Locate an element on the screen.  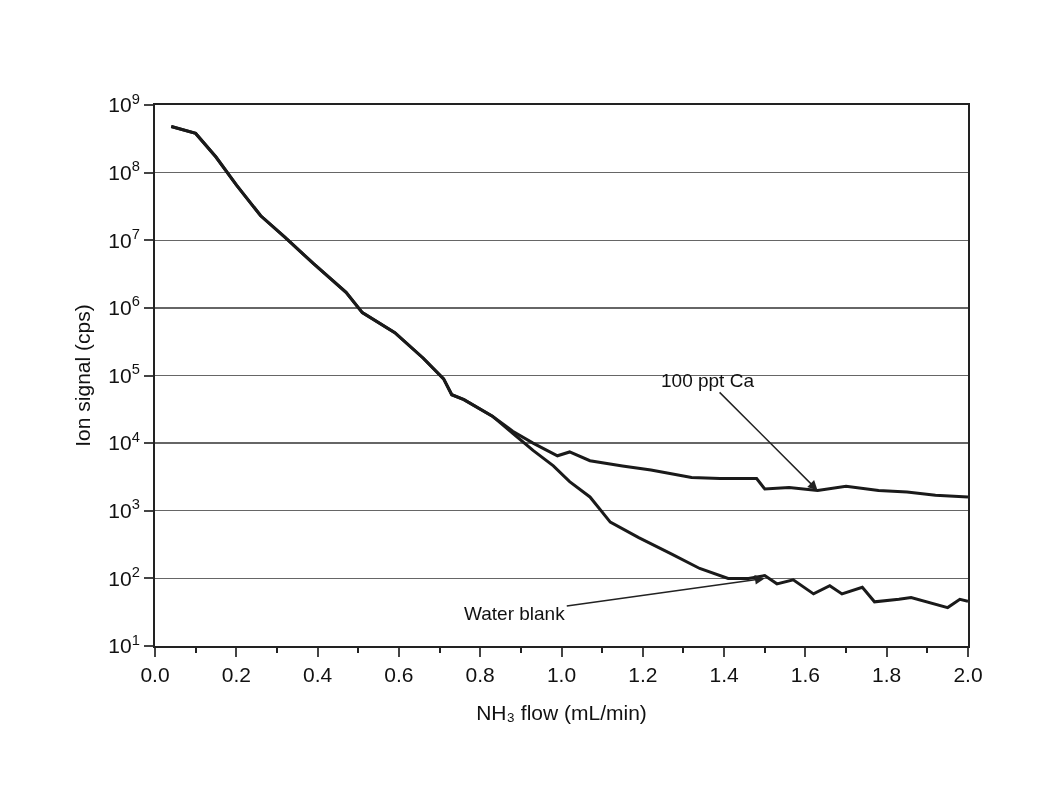
y-tick-label: 10$^{3}$ is located at coordinates (124, 509).